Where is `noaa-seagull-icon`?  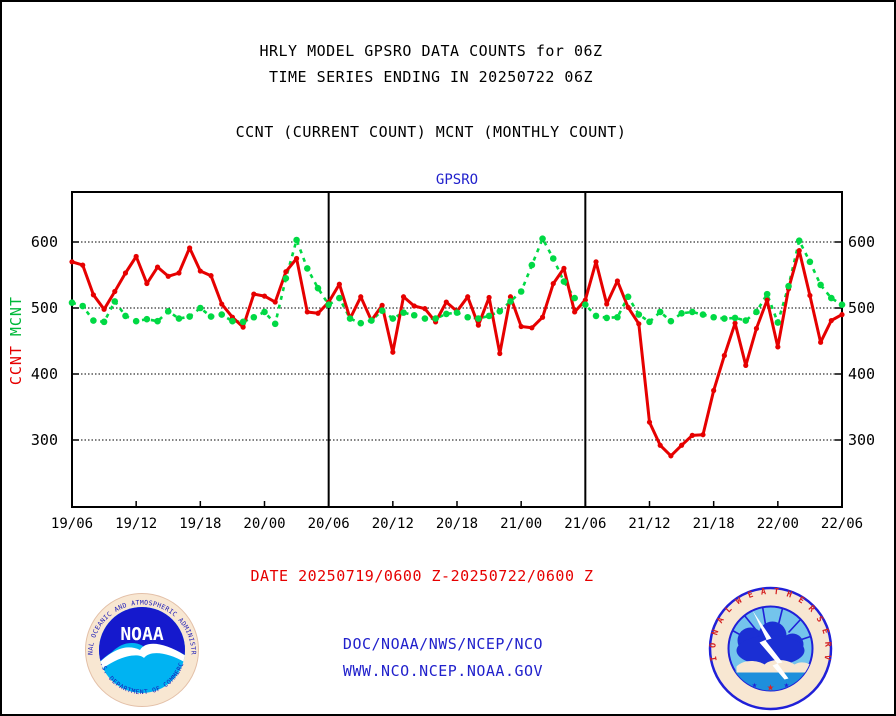 noaa-seagull-icon is located at coordinates (142, 657).